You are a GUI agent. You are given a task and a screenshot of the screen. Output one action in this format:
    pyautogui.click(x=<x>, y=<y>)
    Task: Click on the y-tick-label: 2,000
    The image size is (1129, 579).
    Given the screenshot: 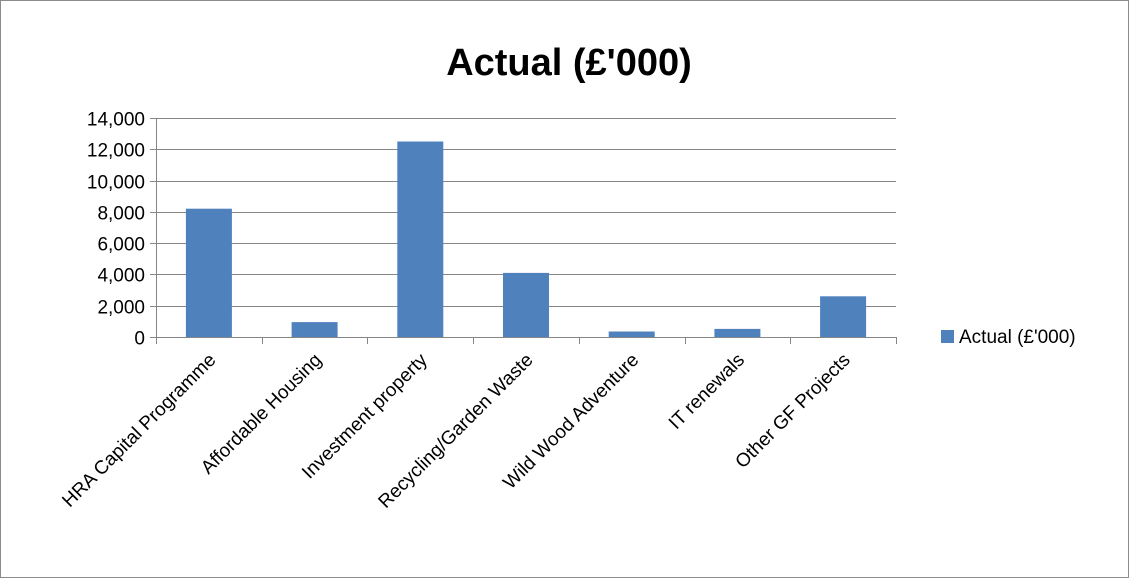 What is the action you would take?
    pyautogui.click(x=121, y=308)
    